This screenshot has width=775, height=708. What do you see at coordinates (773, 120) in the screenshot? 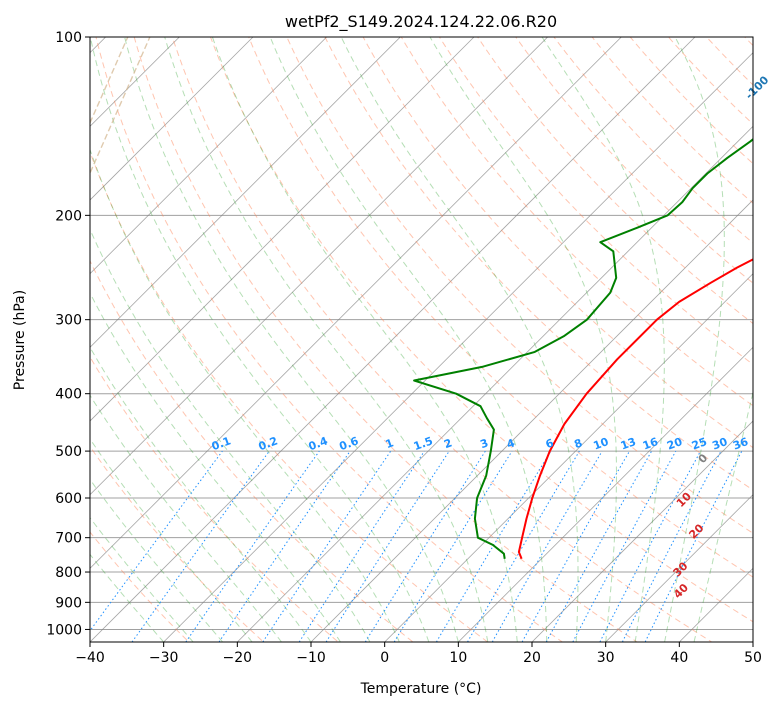
I see `dry-adiabat-label: -90` at bounding box center [773, 120].